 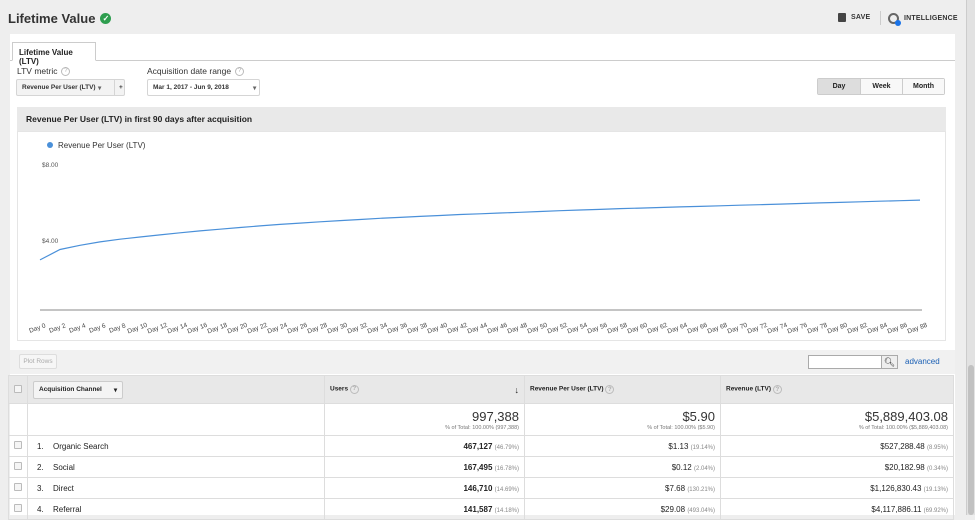 I want to click on week-button: Week, so click(x=881, y=86).